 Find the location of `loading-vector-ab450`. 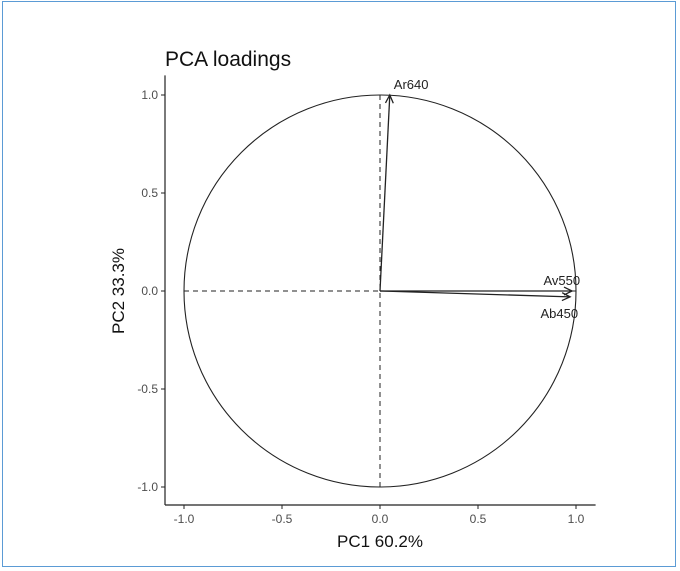

loading-vector-ab450 is located at coordinates (475, 294).